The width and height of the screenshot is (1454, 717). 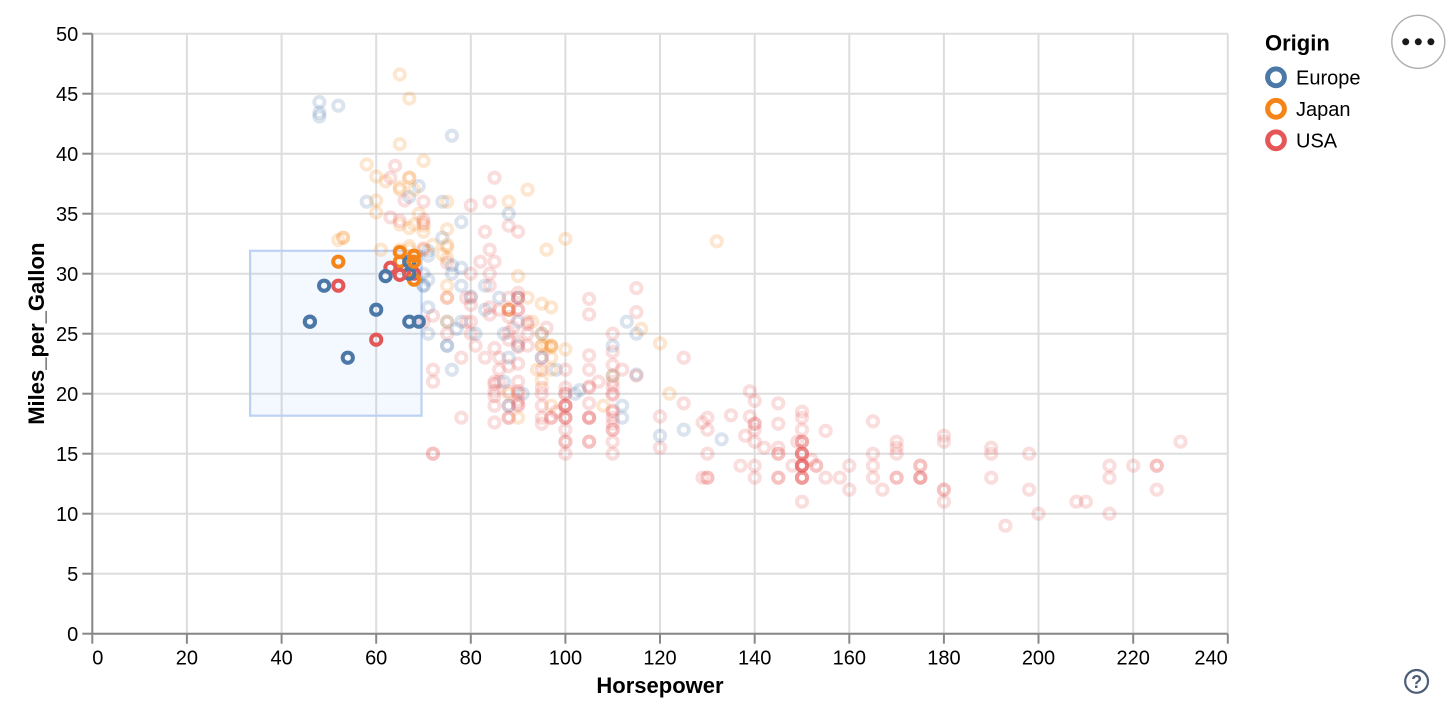 What do you see at coordinates (67, 35) in the screenshot?
I see `svg-text: 50` at bounding box center [67, 35].